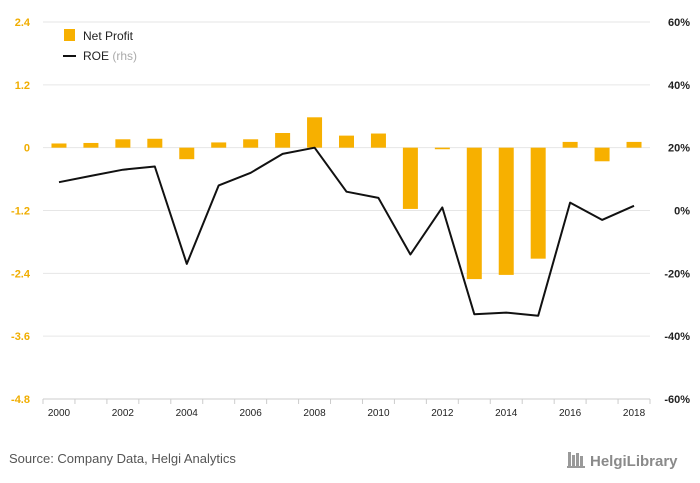 The width and height of the screenshot is (700, 483). Describe the element at coordinates (506, 413) in the screenshot. I see `x-tick-label: 2014` at that location.